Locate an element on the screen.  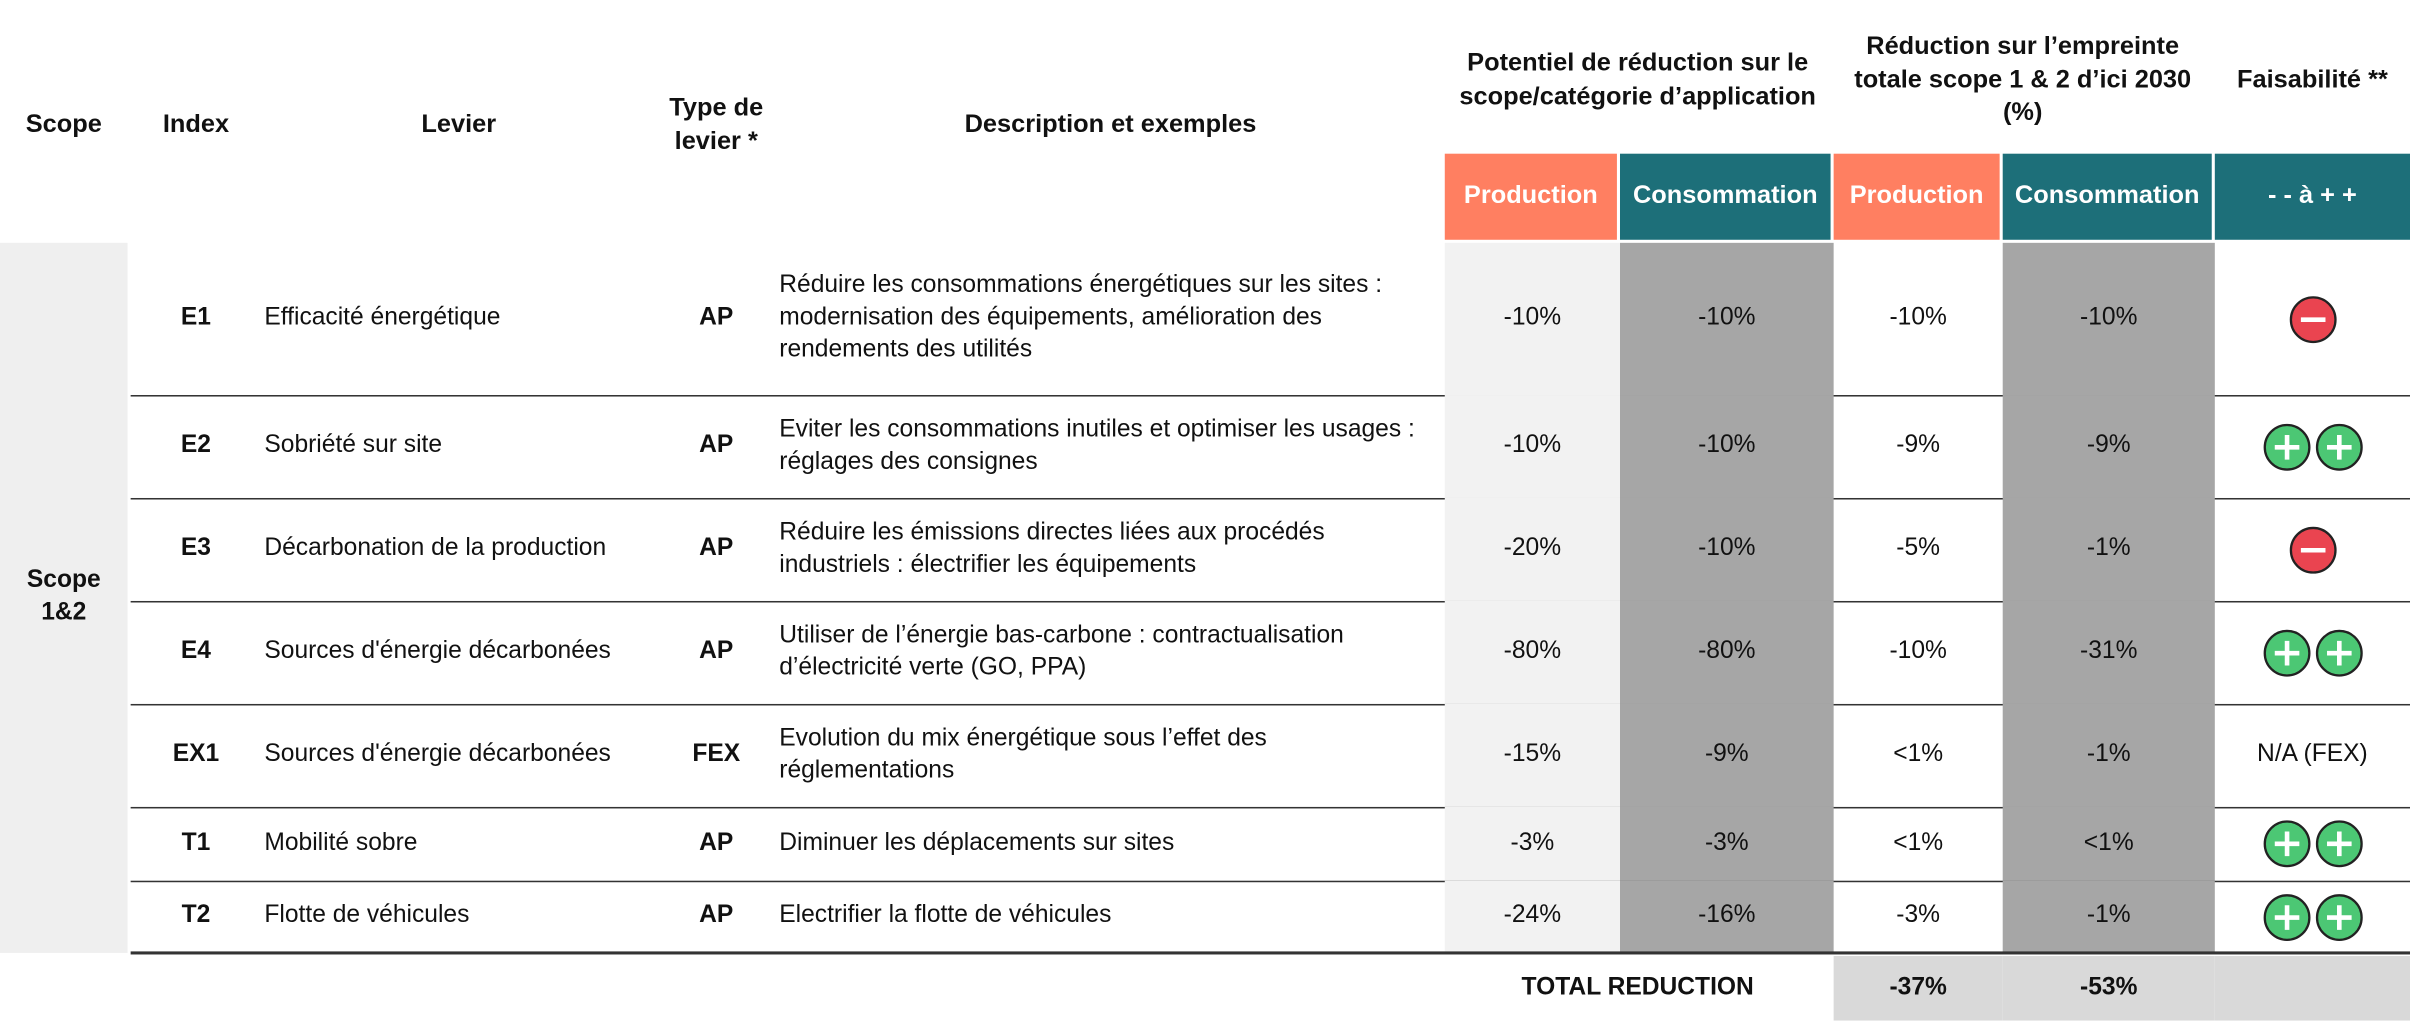
total-production: -37% is located at coordinates (1918, 988).